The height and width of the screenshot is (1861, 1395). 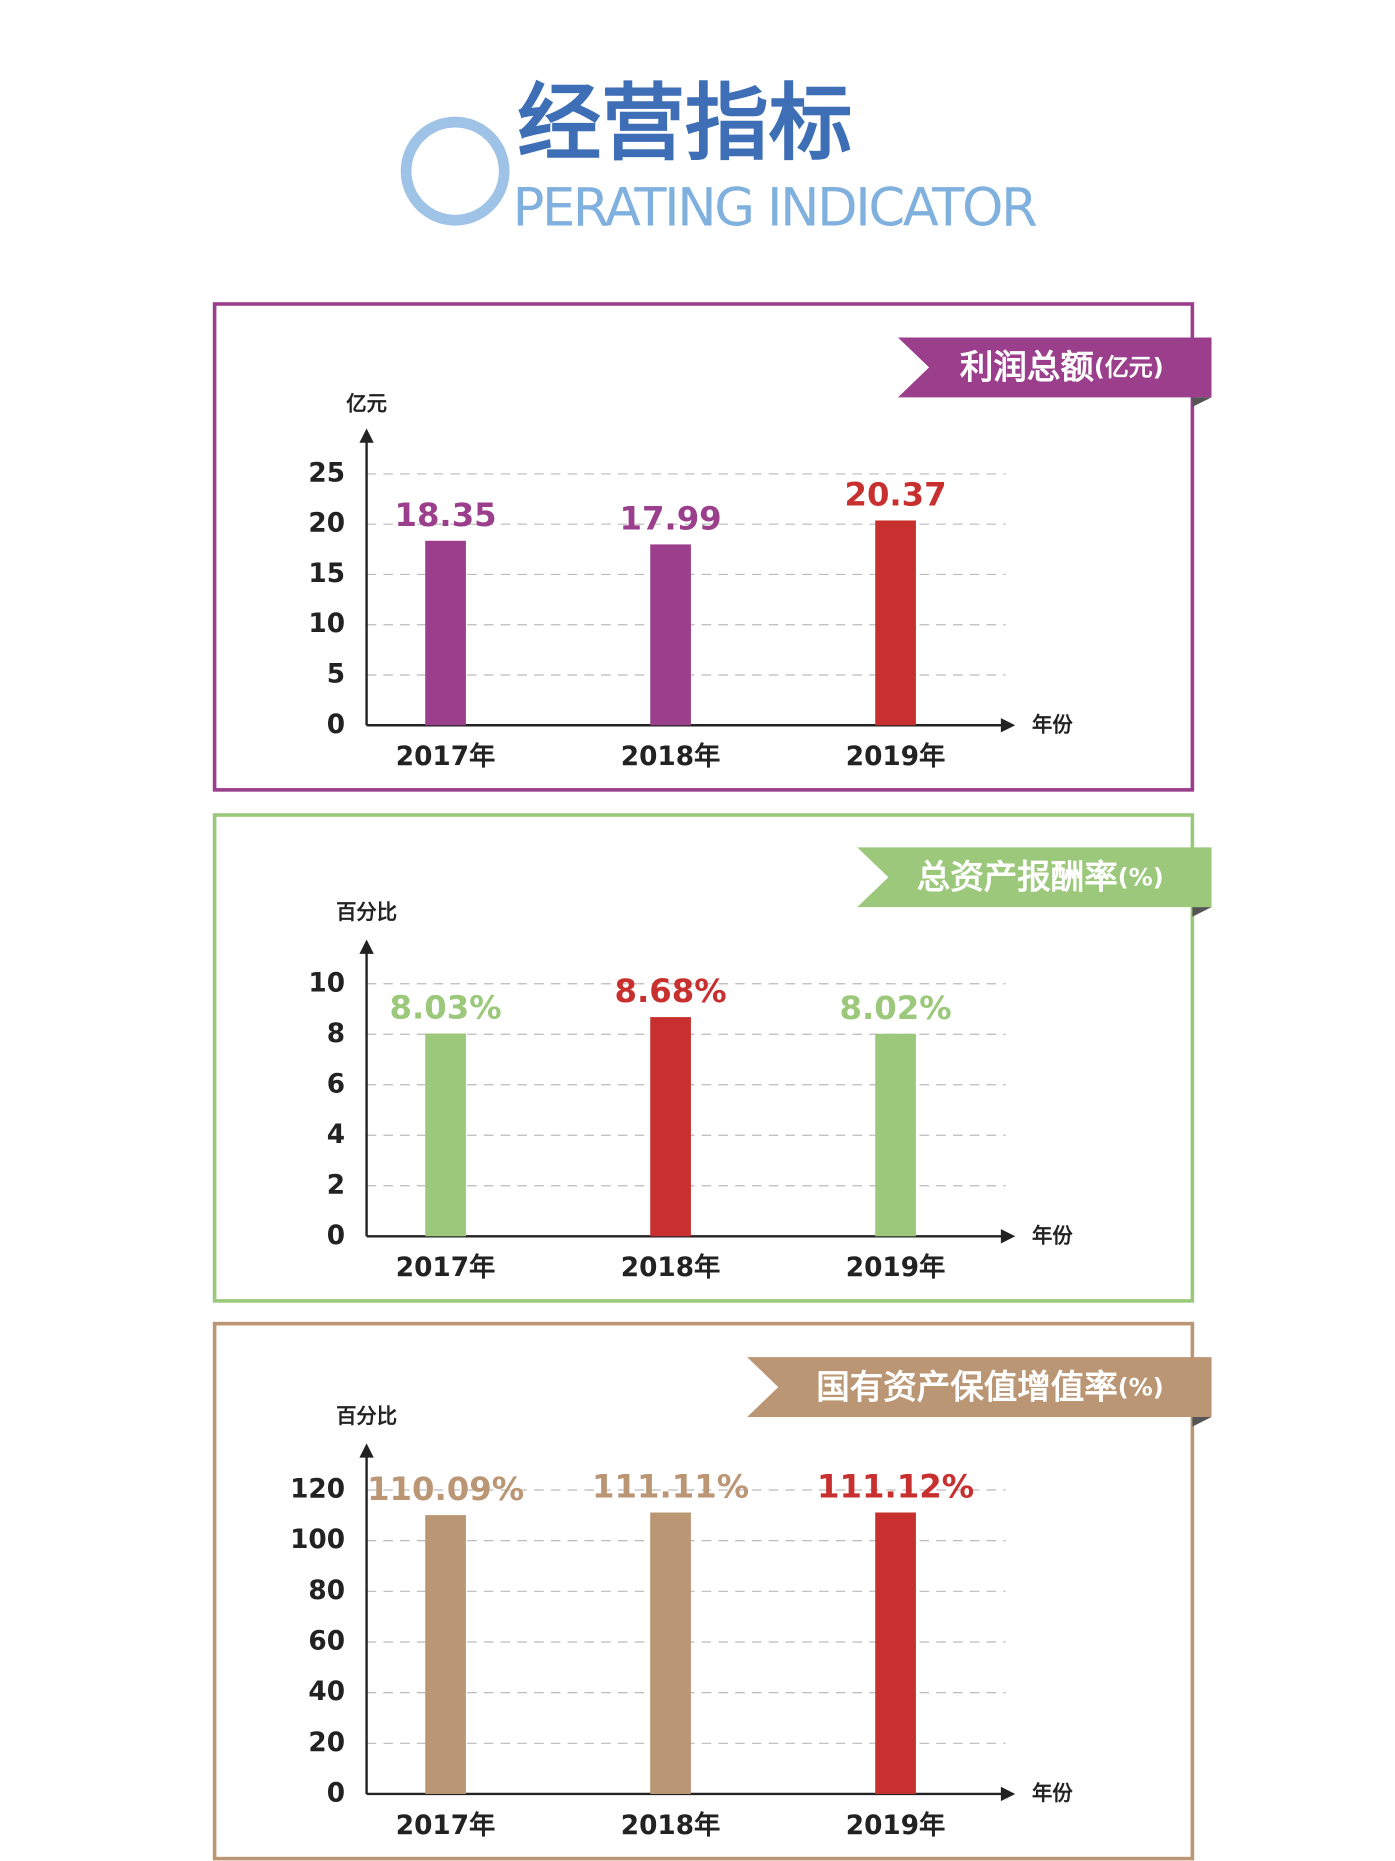 What do you see at coordinates (670, 518) in the screenshot?
I see `value-label: 17.99` at bounding box center [670, 518].